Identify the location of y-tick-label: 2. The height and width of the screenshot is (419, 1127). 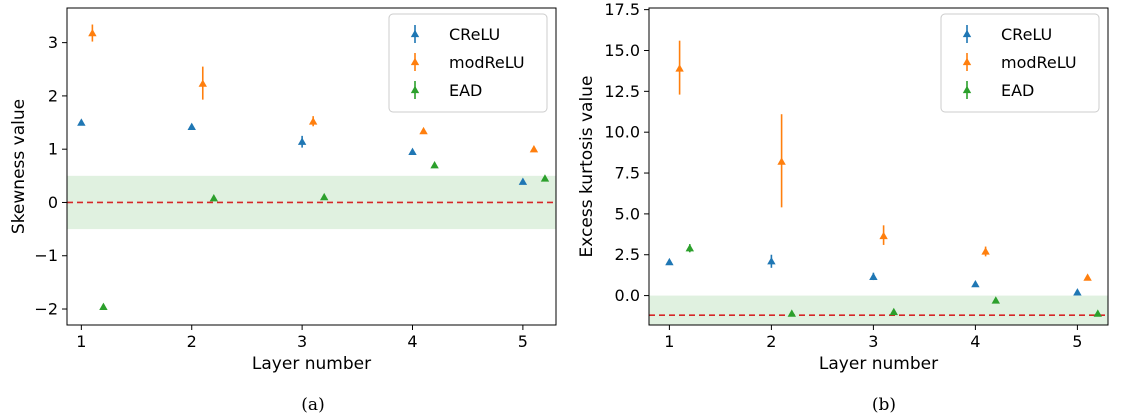
(53, 95).